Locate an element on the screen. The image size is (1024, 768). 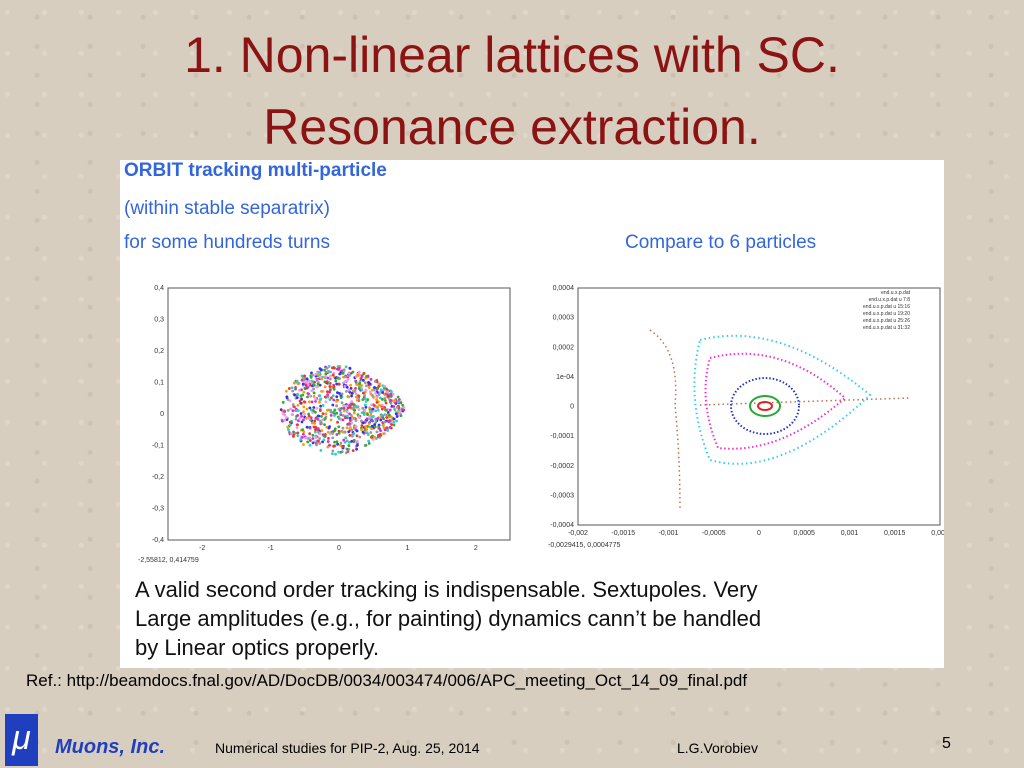
legend-entry: end.u.x.p.dat u 25:26 is located at coordinates (886, 321).